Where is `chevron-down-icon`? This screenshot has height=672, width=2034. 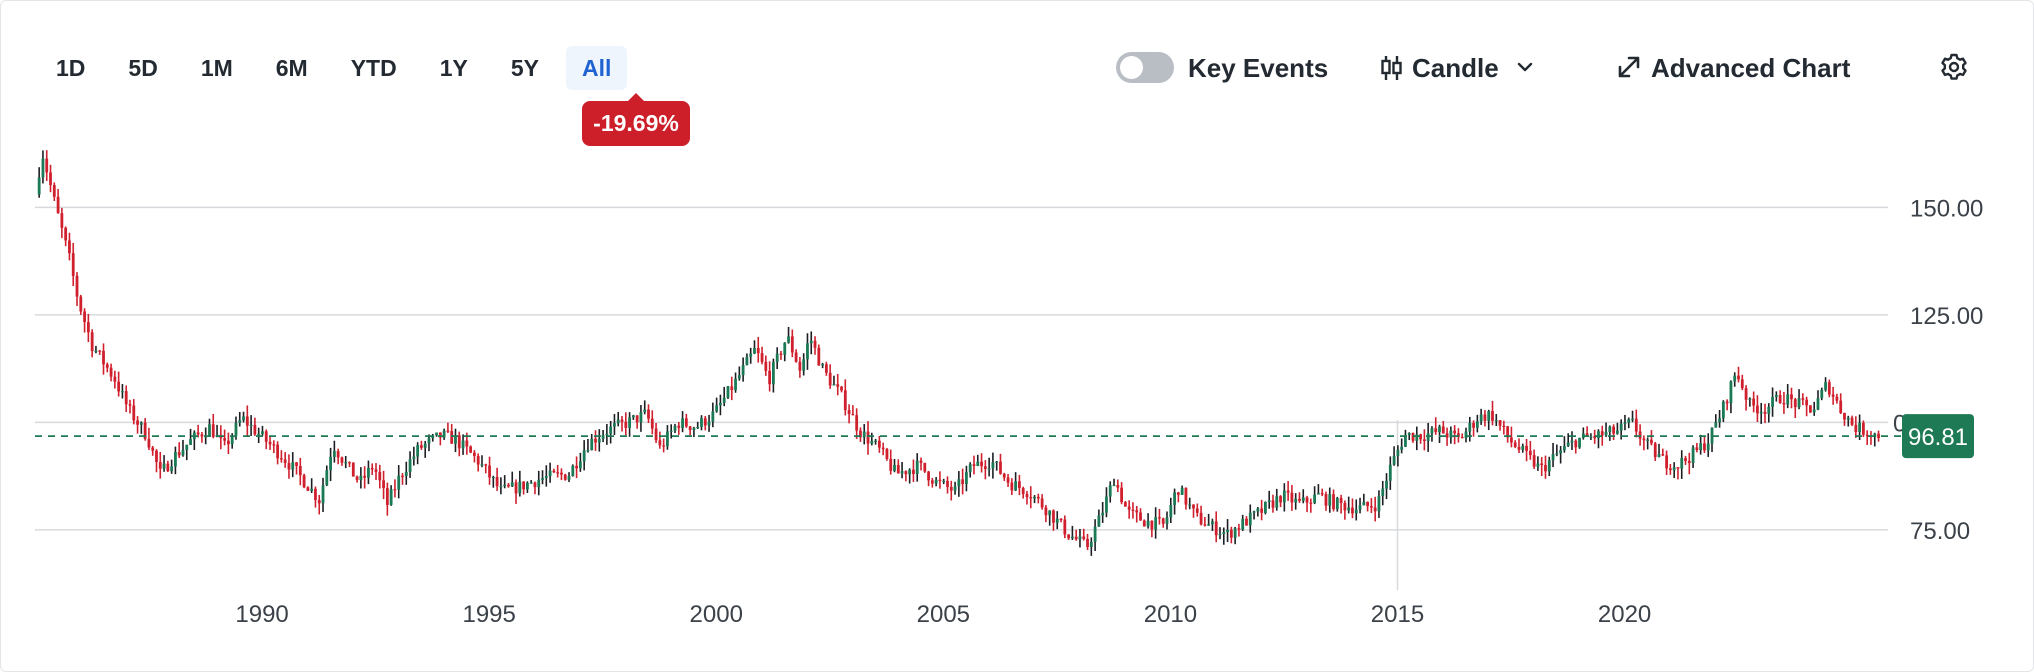 chevron-down-icon is located at coordinates (1525, 67).